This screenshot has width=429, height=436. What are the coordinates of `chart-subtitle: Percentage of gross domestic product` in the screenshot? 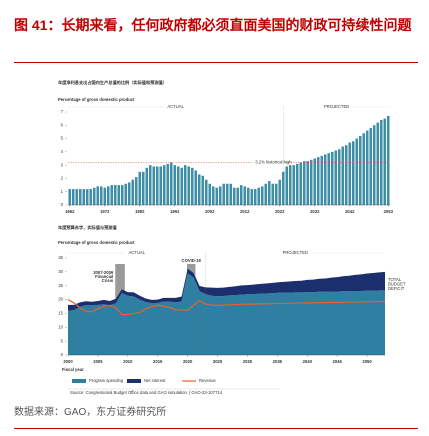 It's located at (96, 242).